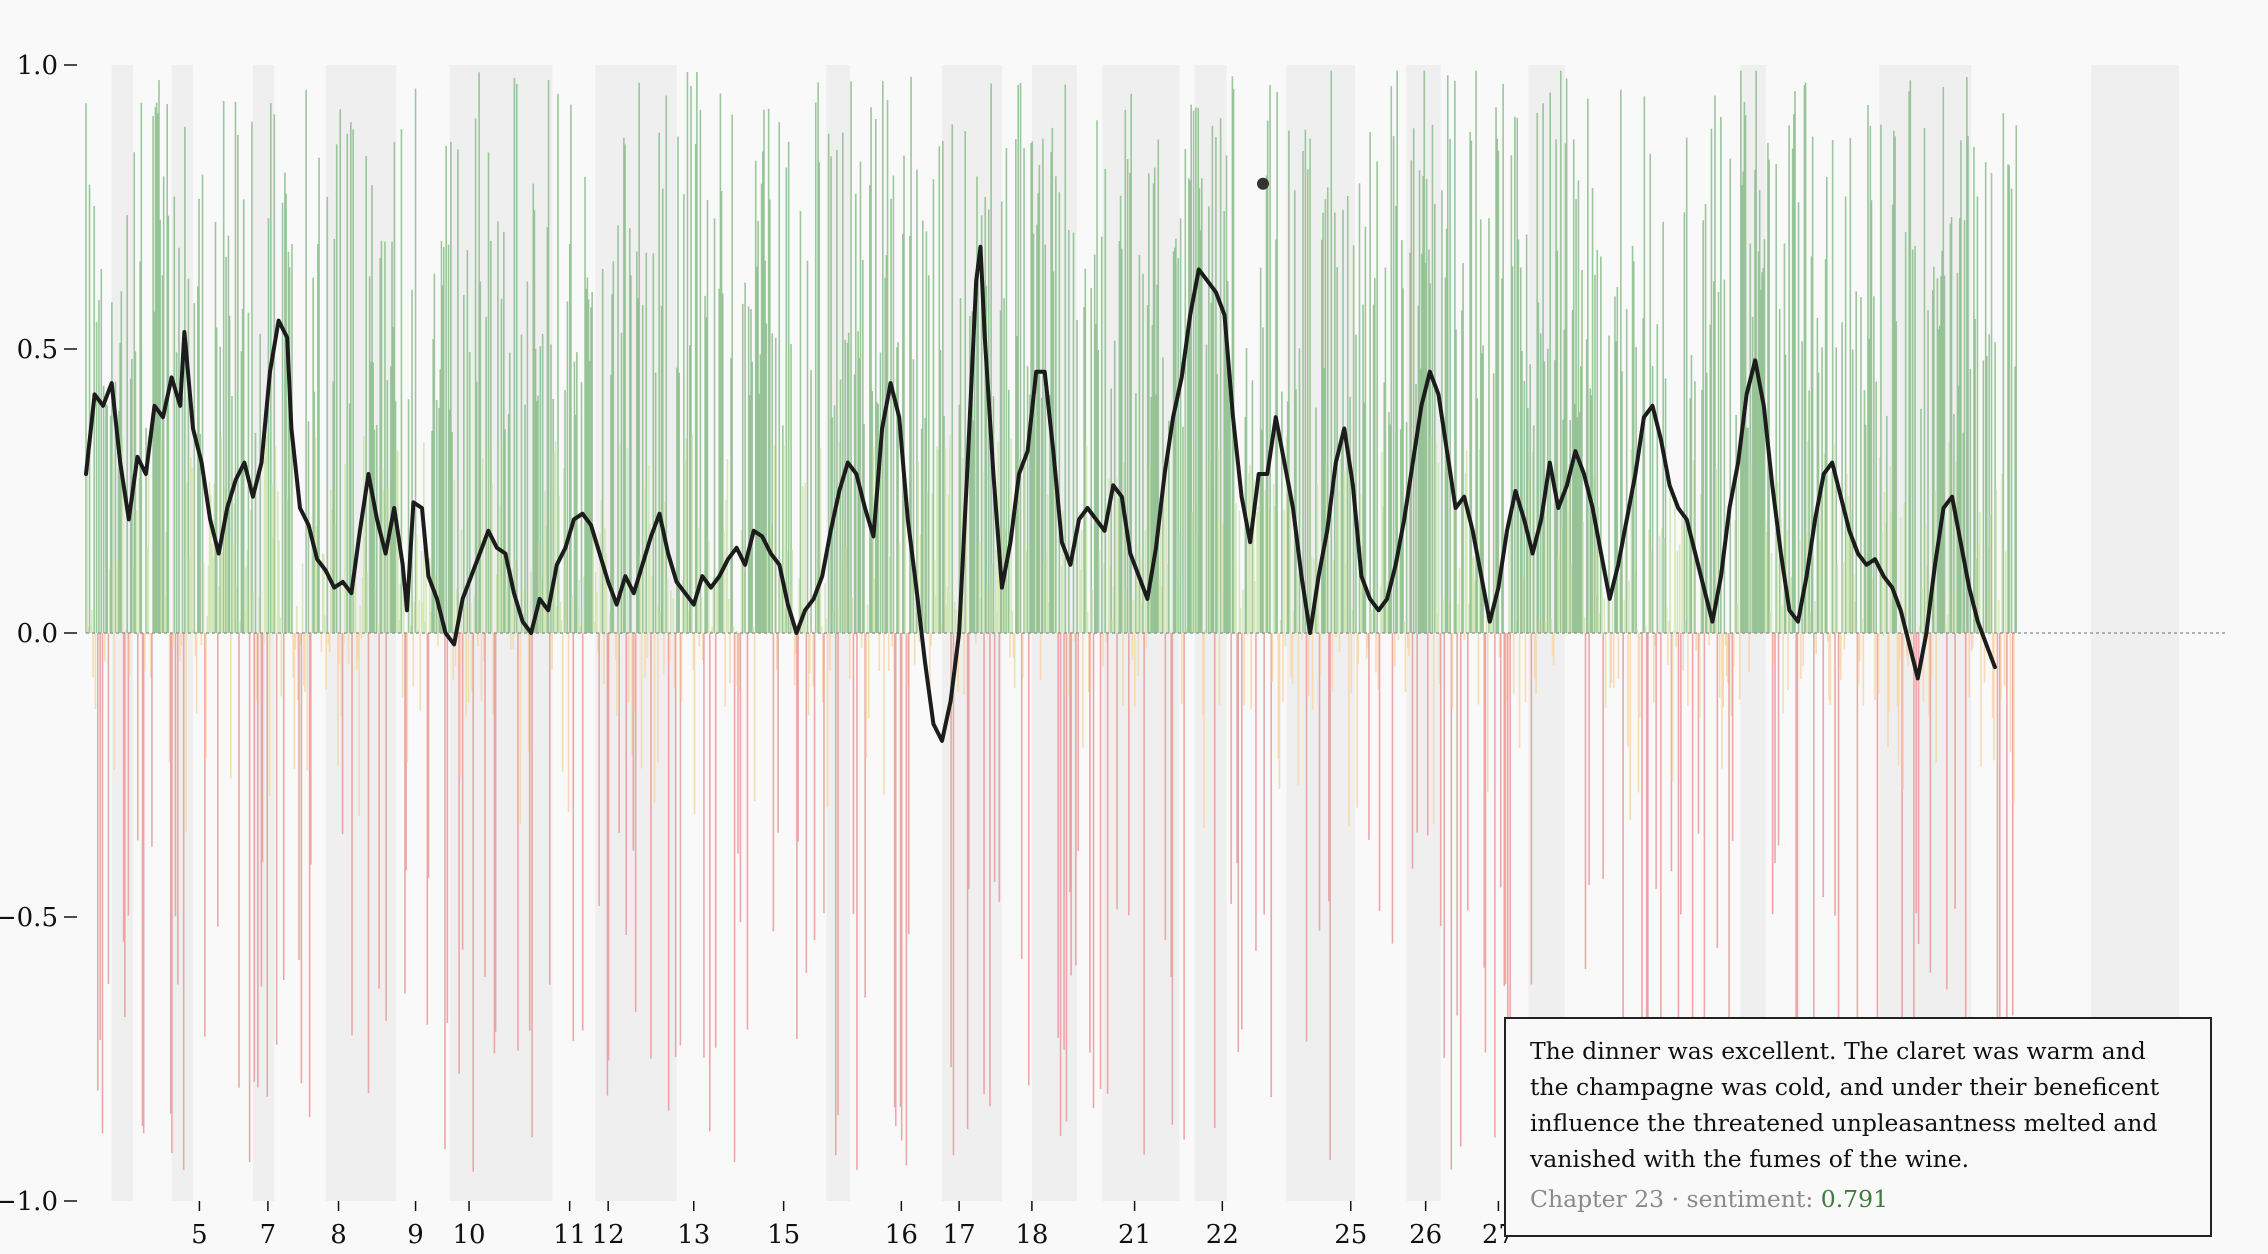  I want to click on tooltip-chapter-label: Chapter 23 · sentiment:, so click(1675, 1199).